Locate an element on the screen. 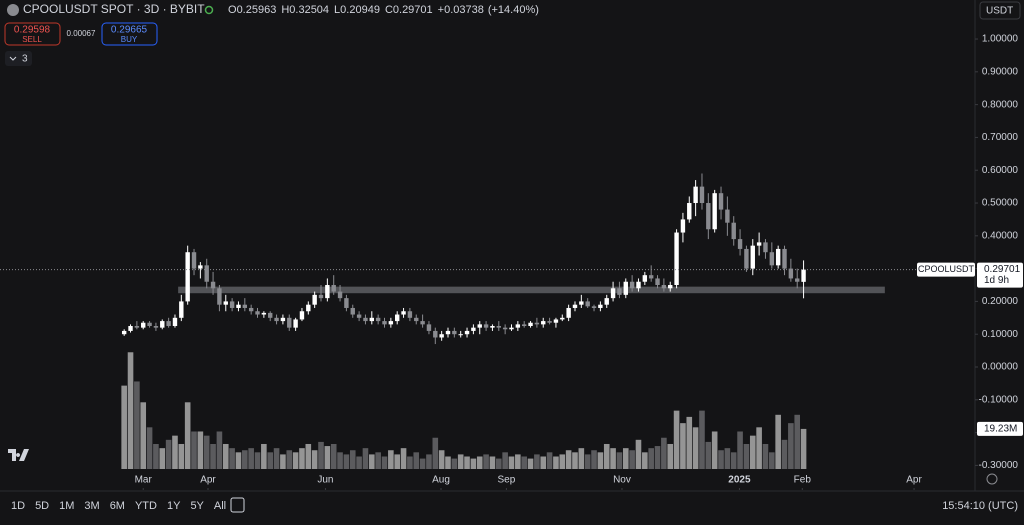 Image resolution: width=1024 pixels, height=525 pixels. range-button: 5Y is located at coordinates (197, 506).